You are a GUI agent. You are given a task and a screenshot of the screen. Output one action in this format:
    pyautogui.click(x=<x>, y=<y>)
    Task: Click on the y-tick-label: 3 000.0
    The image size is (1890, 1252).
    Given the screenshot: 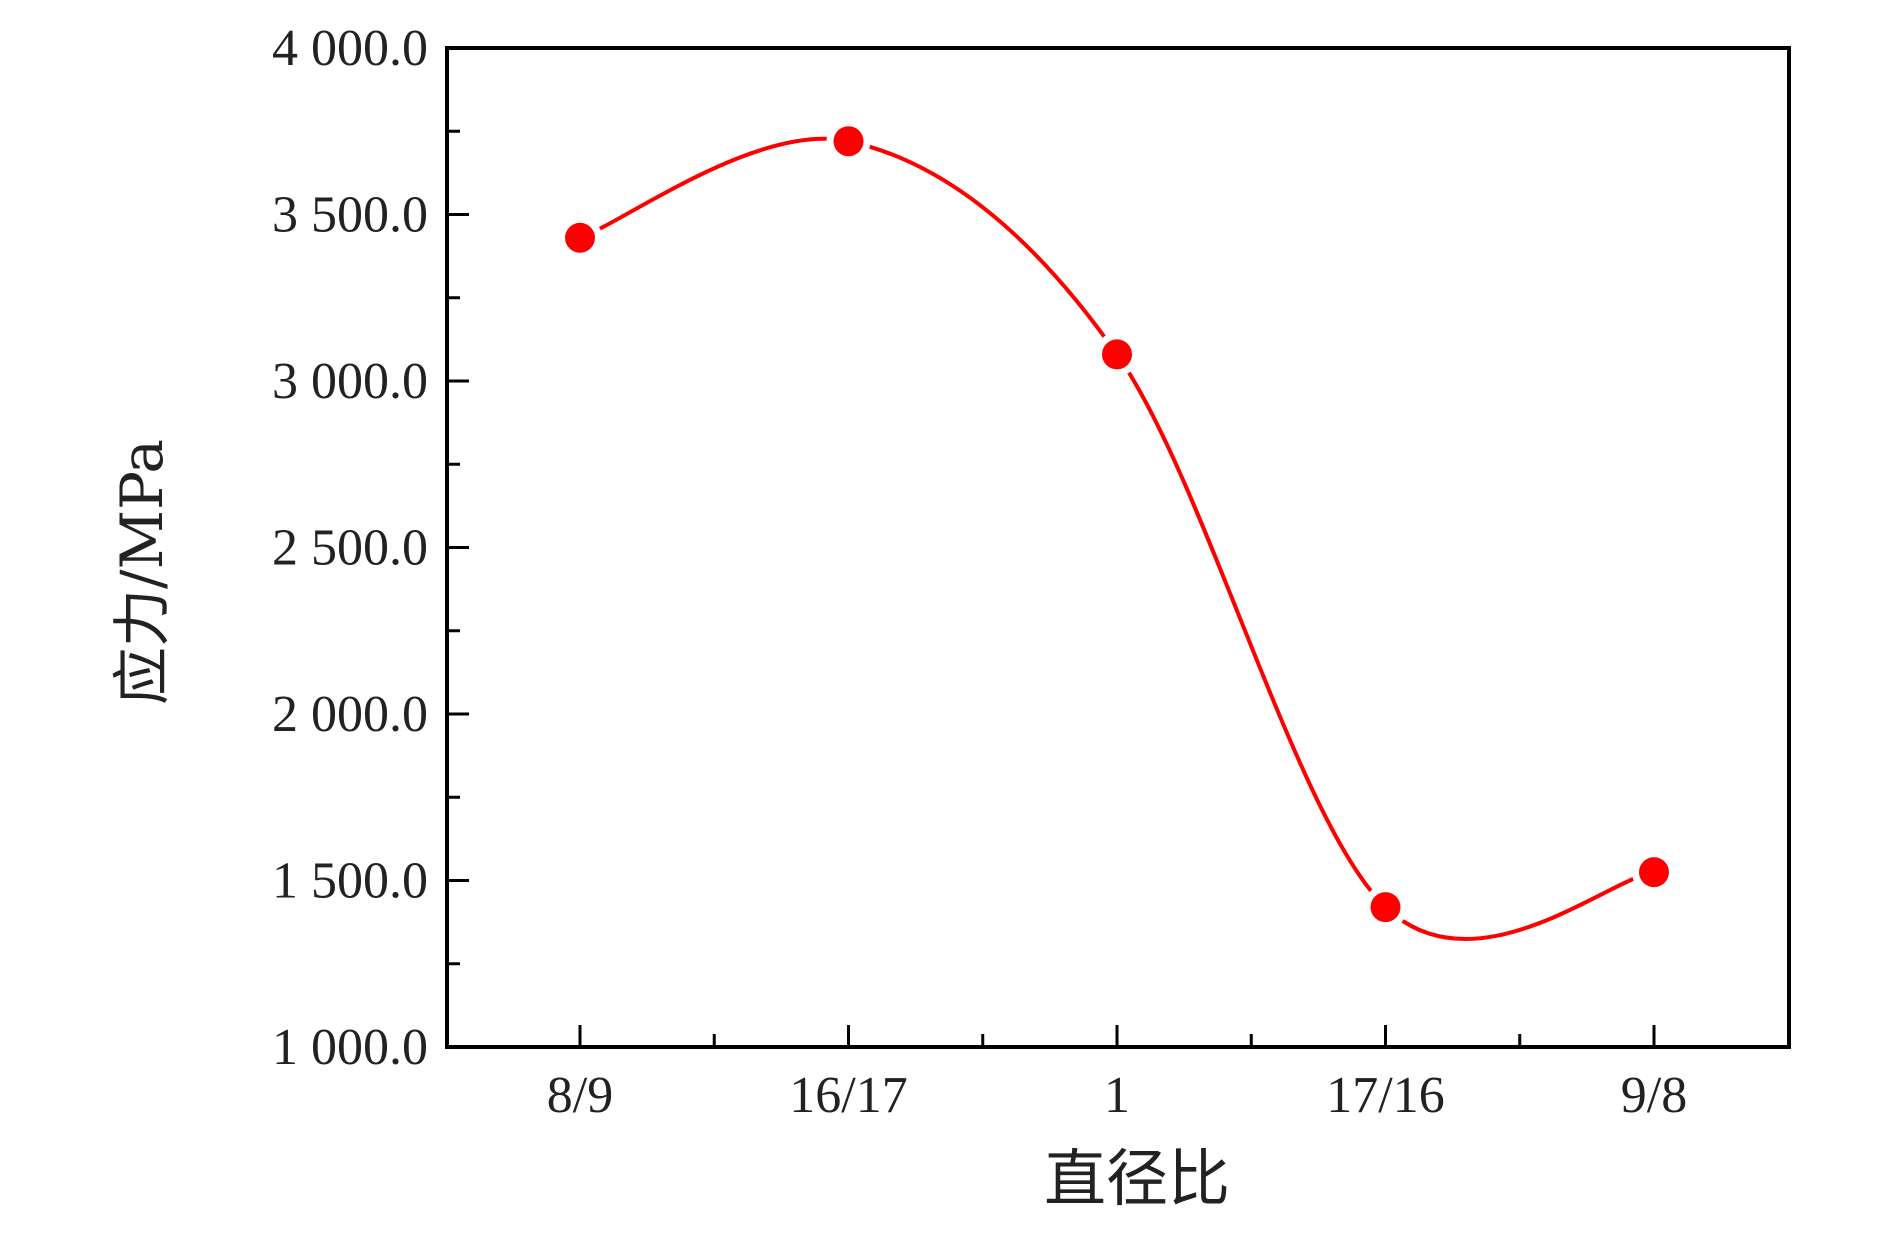 What is the action you would take?
    pyautogui.click(x=350, y=381)
    